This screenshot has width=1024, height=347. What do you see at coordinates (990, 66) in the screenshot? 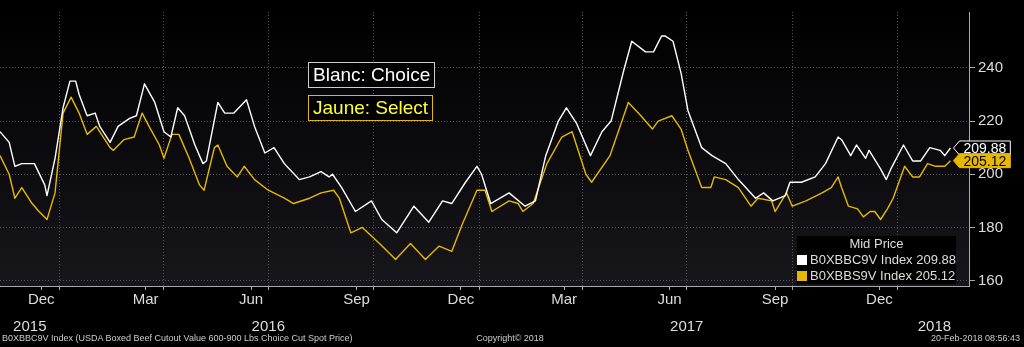
I see `y-tick-label: 240` at bounding box center [990, 66].